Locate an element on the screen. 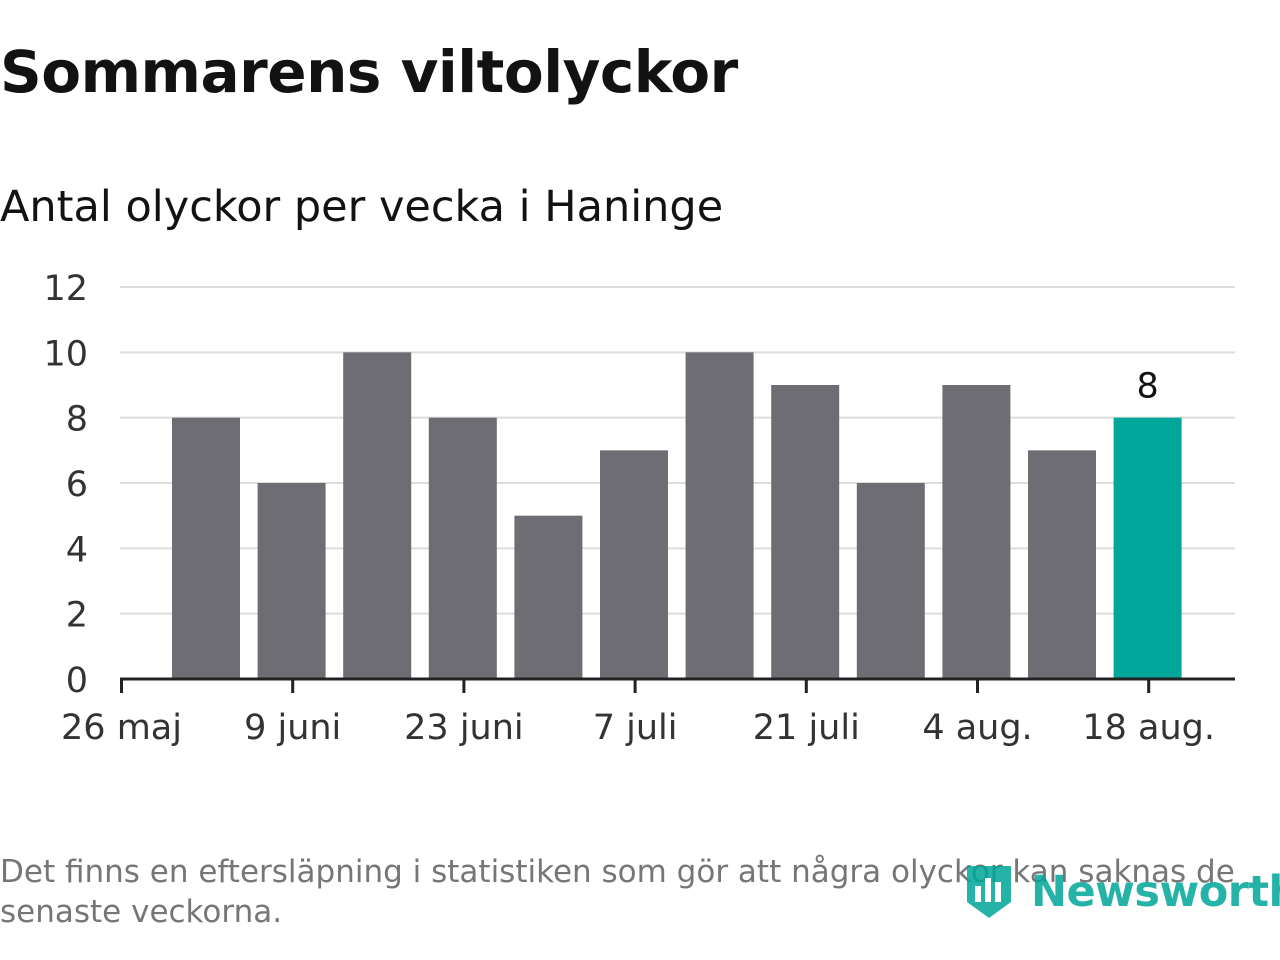  y-axis-tick-labels: 0 2 4 6 8 10 12 is located at coordinates (65, 485).